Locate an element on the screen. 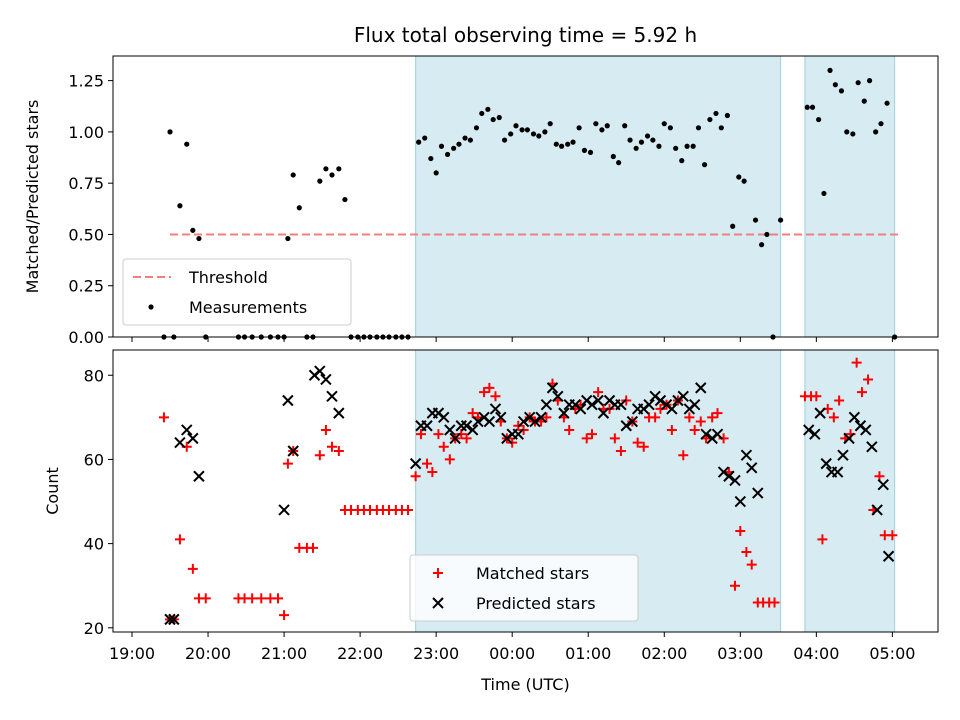 This screenshot has height=720, width=960. legend-label: Matched stars is located at coordinates (532, 573).